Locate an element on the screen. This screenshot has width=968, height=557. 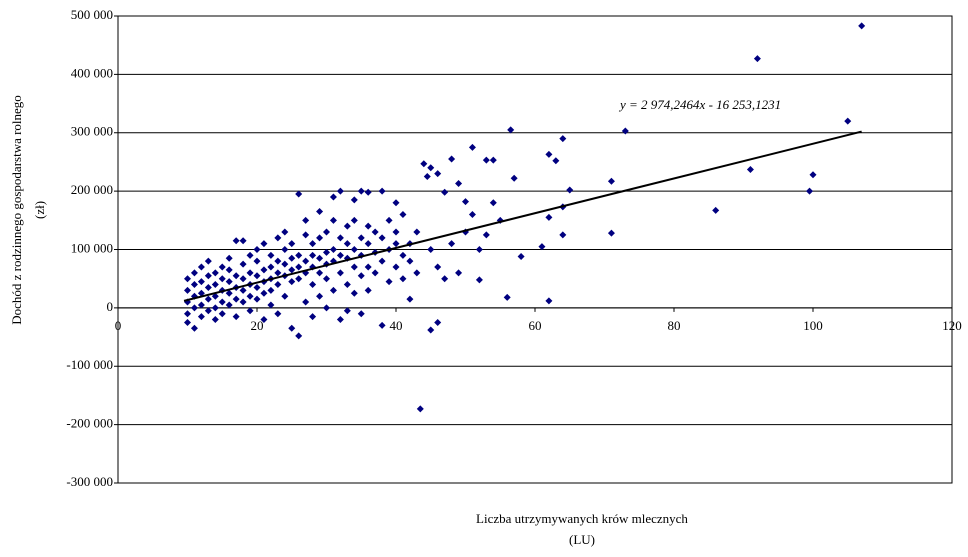
y-tick-label: 400 000 is located at coordinates (92, 72).